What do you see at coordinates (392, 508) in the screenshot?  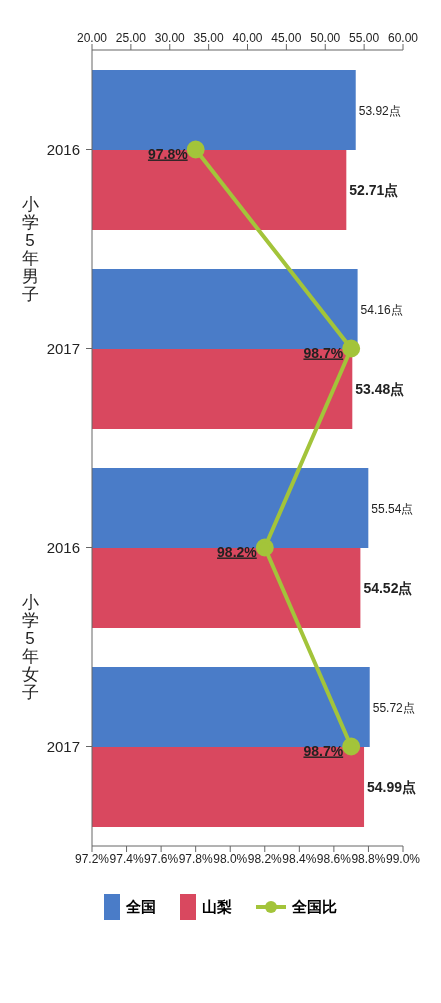 I see `data-label: 55.54点` at bounding box center [392, 508].